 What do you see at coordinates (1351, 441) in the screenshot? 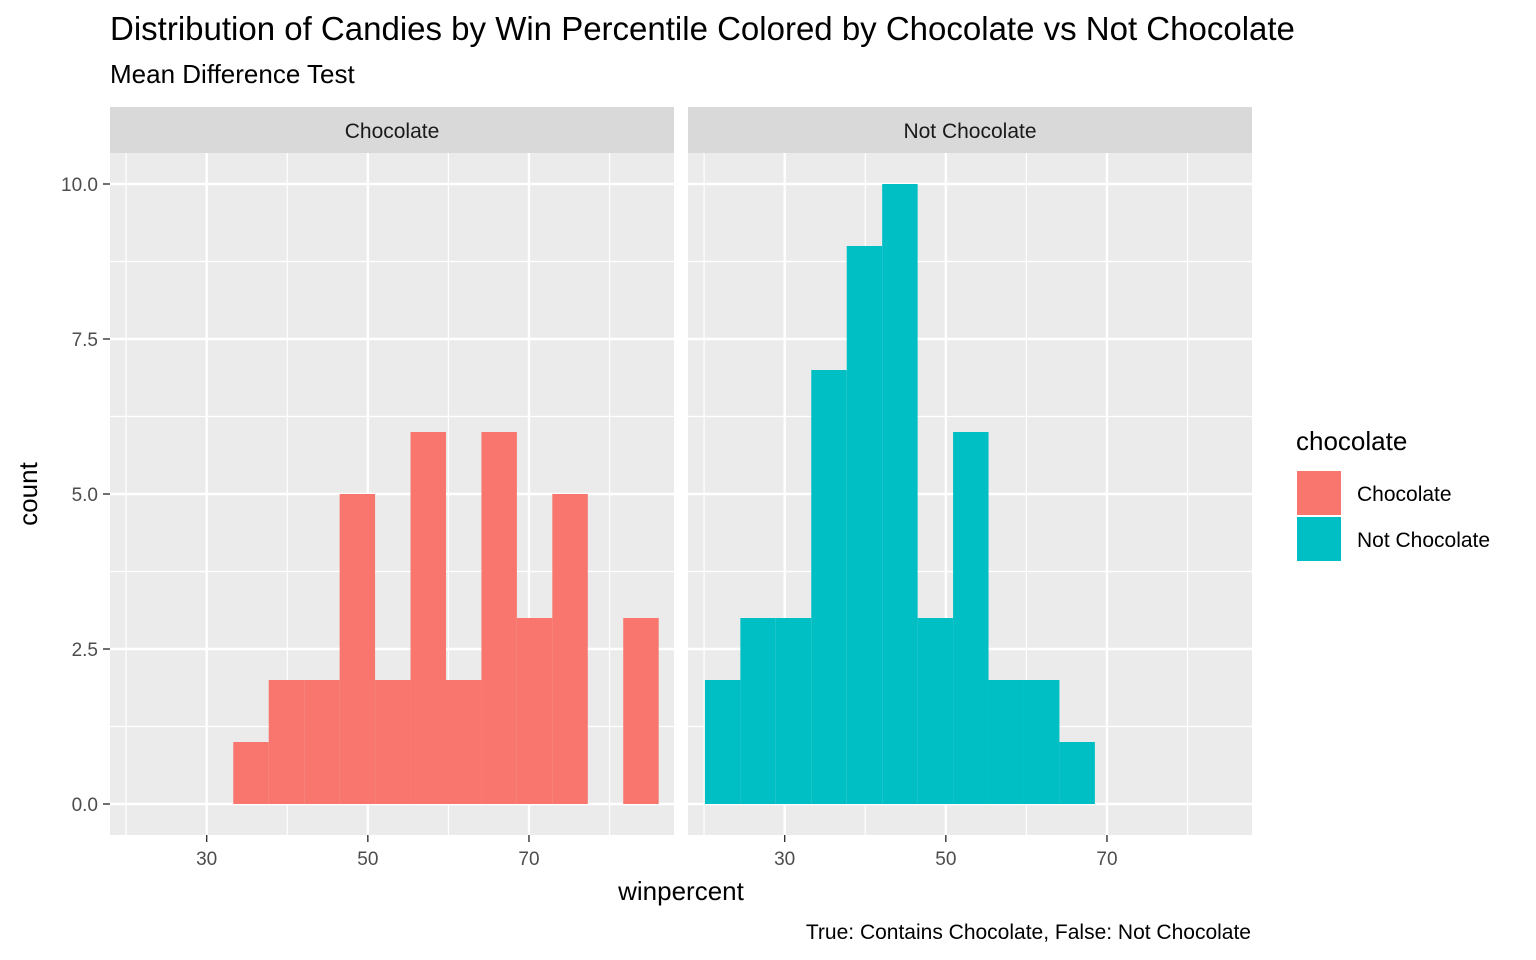
I see `legend-title: chocolate` at bounding box center [1351, 441].